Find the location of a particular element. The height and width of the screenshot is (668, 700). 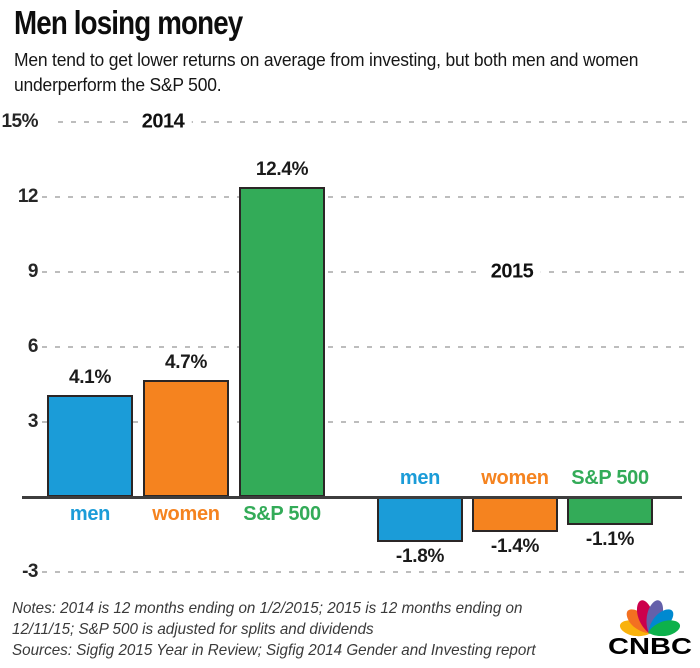

bar-s-p-500-2014 is located at coordinates (282, 342).